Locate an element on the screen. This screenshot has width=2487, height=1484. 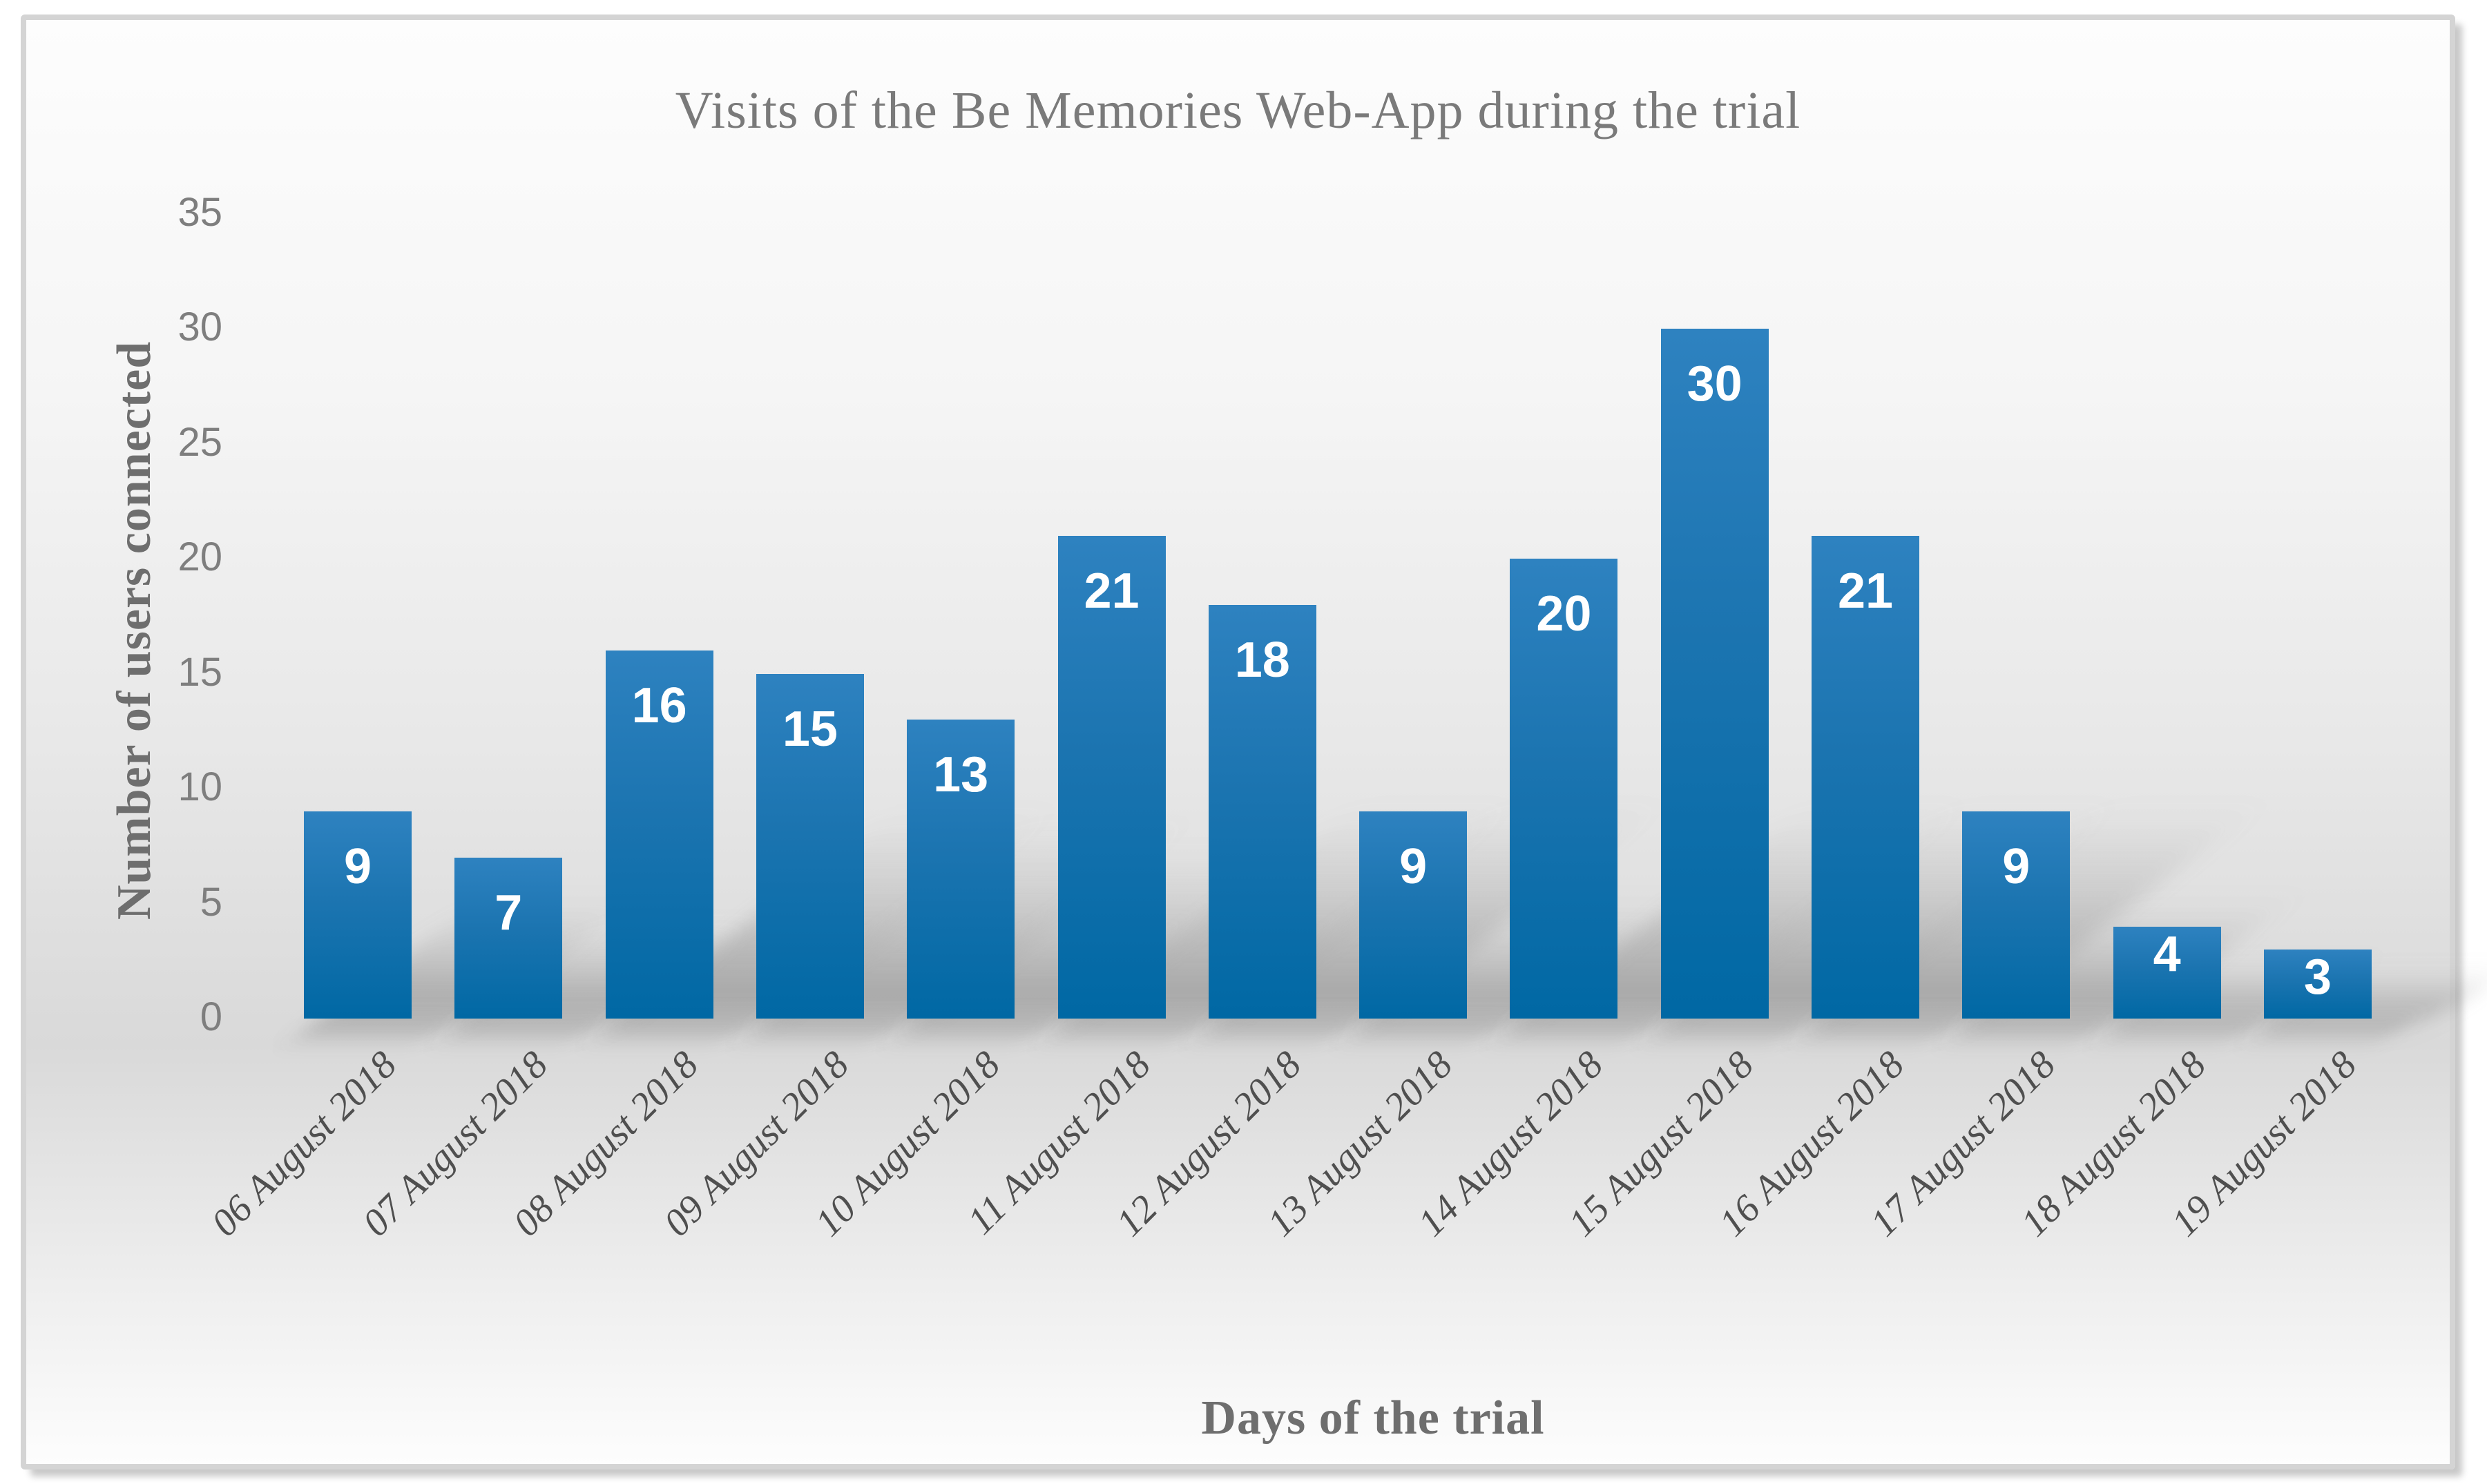
bar-value-label: 4 is located at coordinates (2167, 955).